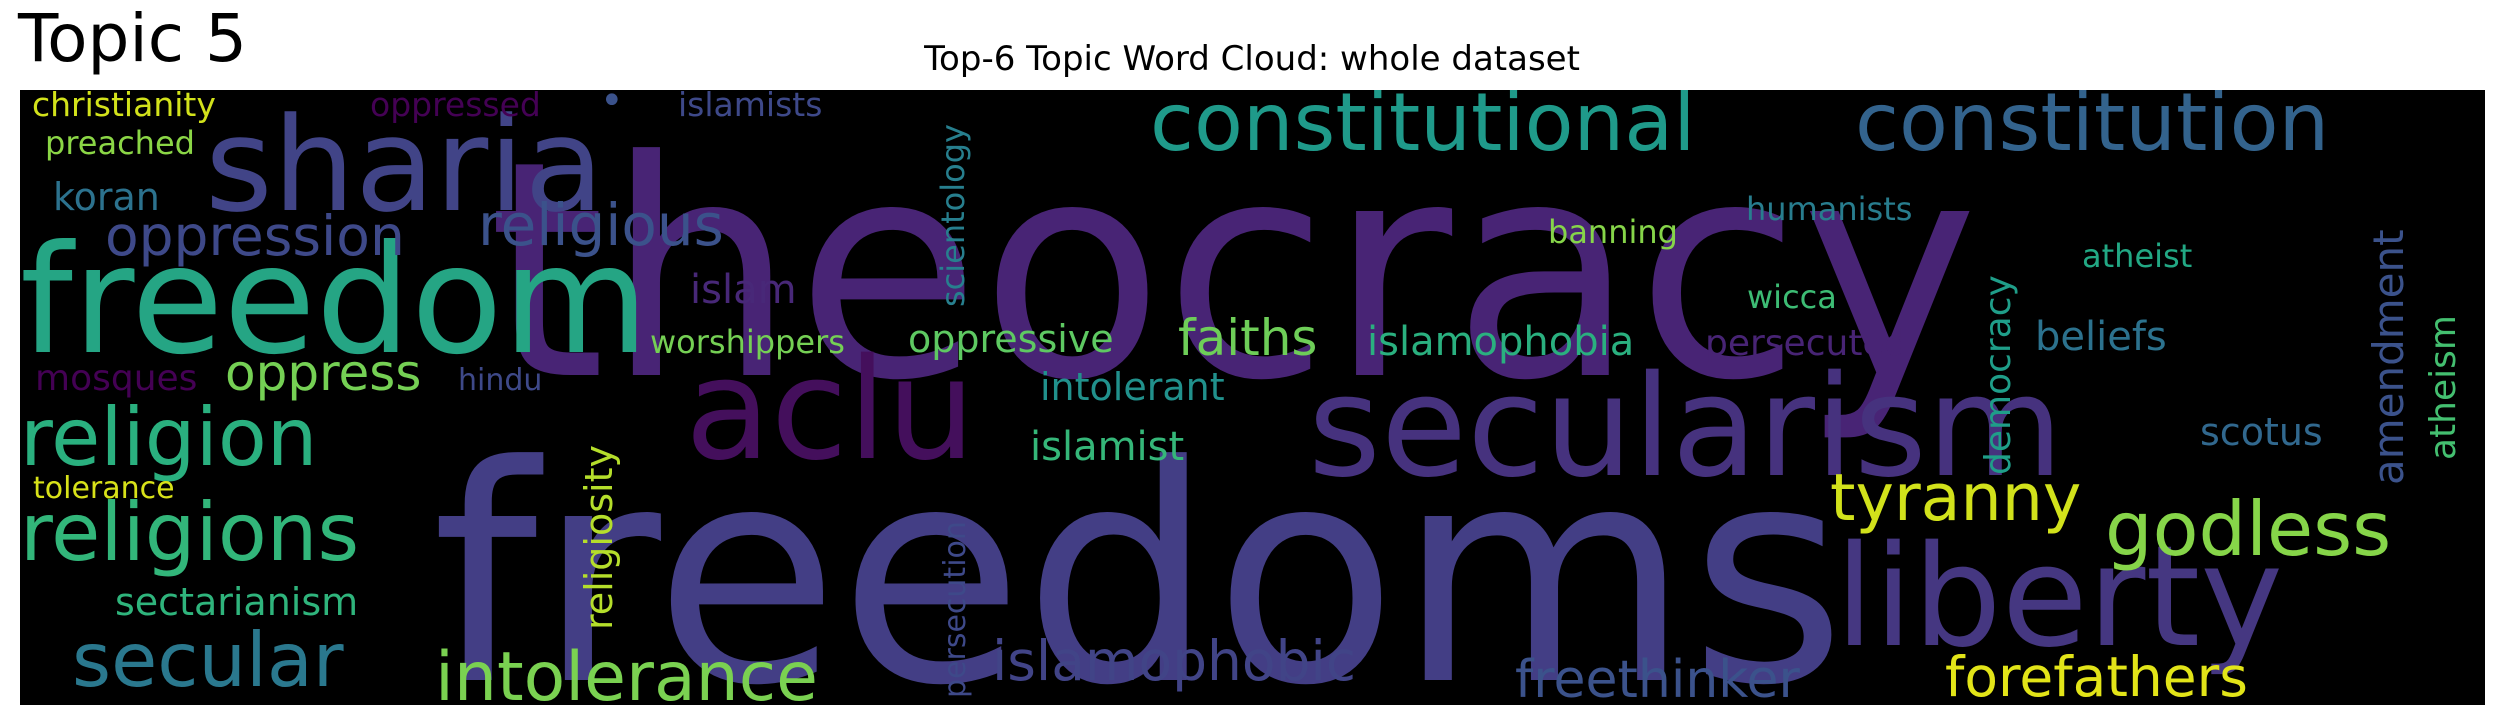 This screenshot has width=2504, height=725. Describe the element at coordinates (1829, 209) in the screenshot. I see `cloud-word-humanists: humanists` at that location.